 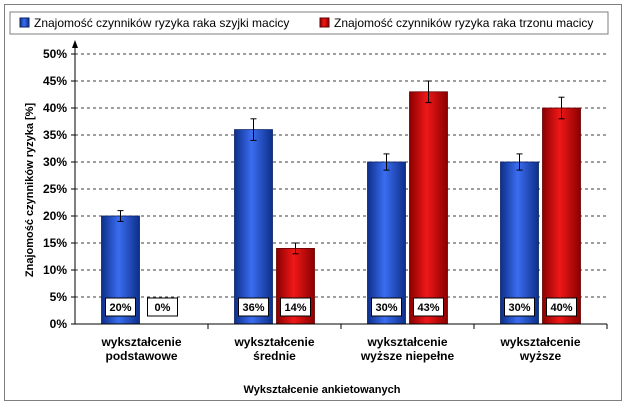 I want to click on y-tick-label: 15%, so click(x=55, y=243).